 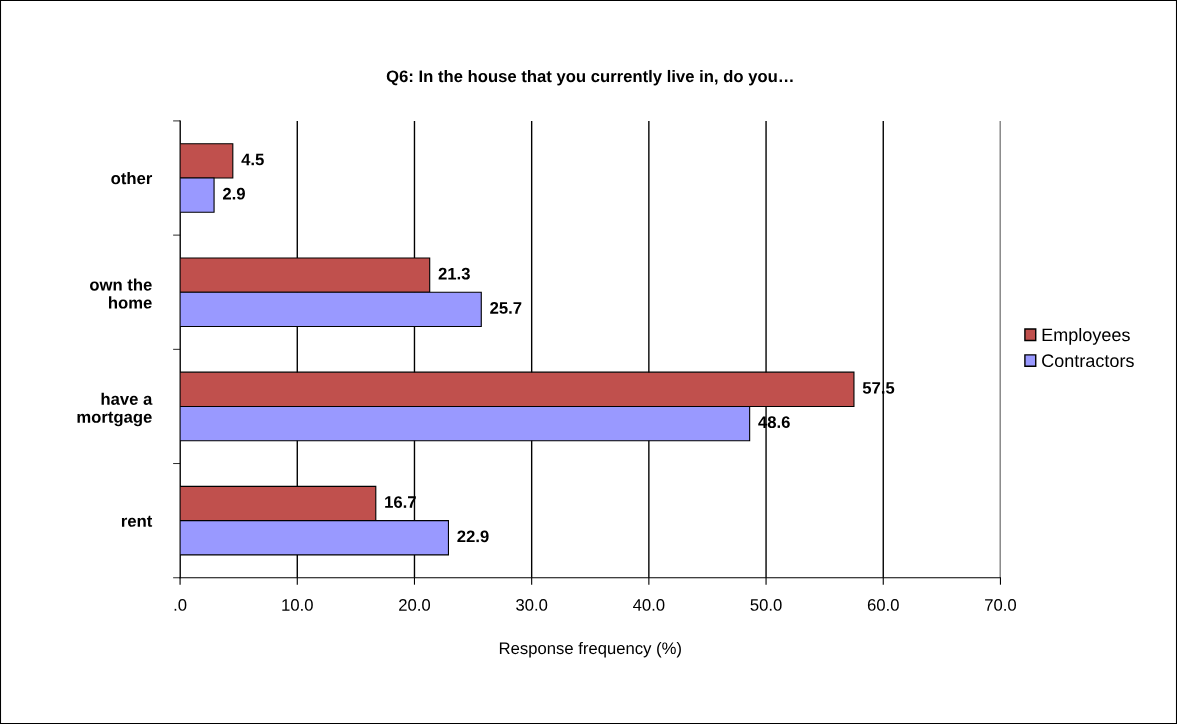 I want to click on x-tick-label: 10.0, so click(x=297, y=605).